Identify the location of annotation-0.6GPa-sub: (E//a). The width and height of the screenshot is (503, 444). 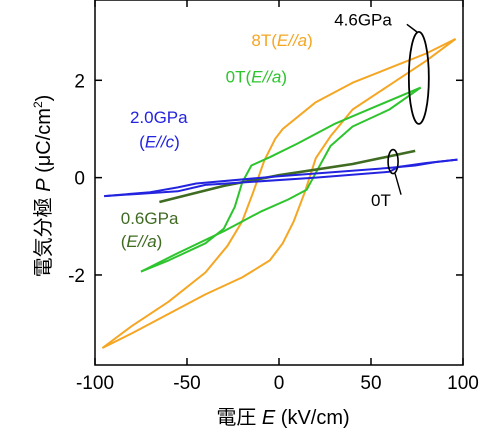
(142, 241).